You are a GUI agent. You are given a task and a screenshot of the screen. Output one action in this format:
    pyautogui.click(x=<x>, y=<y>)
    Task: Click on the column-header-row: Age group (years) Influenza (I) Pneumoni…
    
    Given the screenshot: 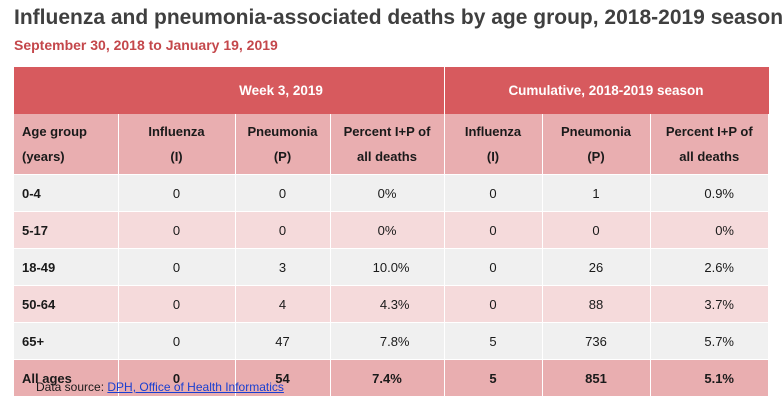 What is the action you would take?
    pyautogui.click(x=391, y=144)
    